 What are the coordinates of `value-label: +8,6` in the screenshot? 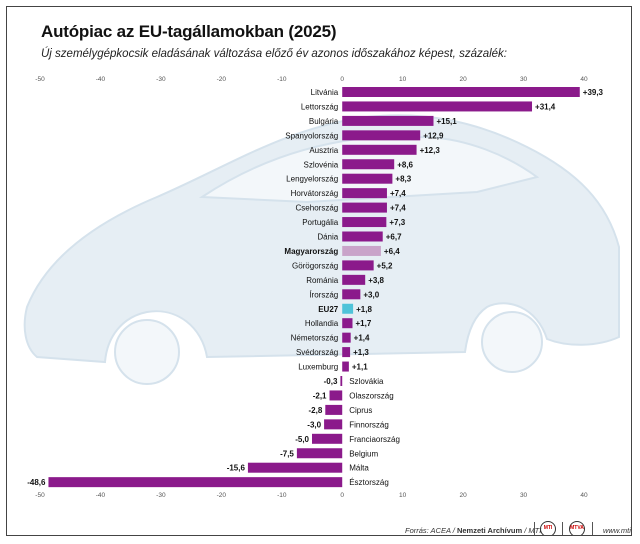 It's located at (405, 164).